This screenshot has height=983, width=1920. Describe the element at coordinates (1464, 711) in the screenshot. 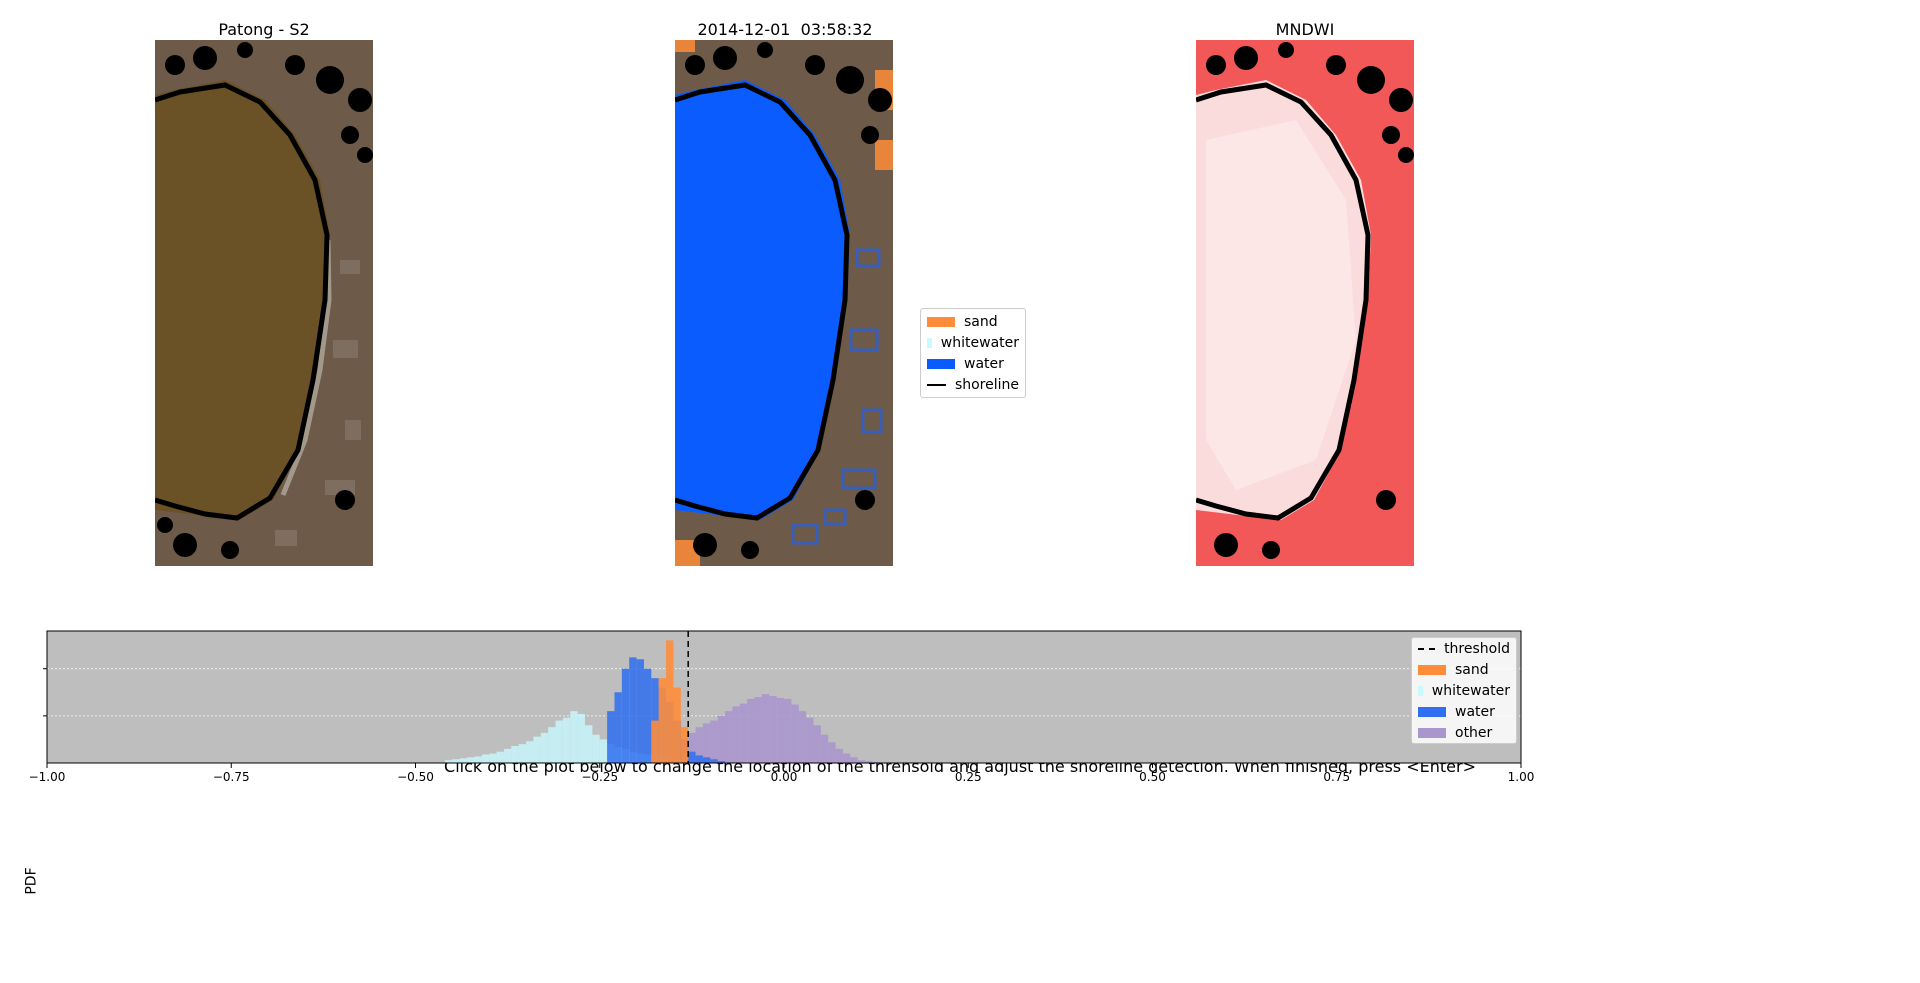

I see `legend-item-hist-water: water` at that location.